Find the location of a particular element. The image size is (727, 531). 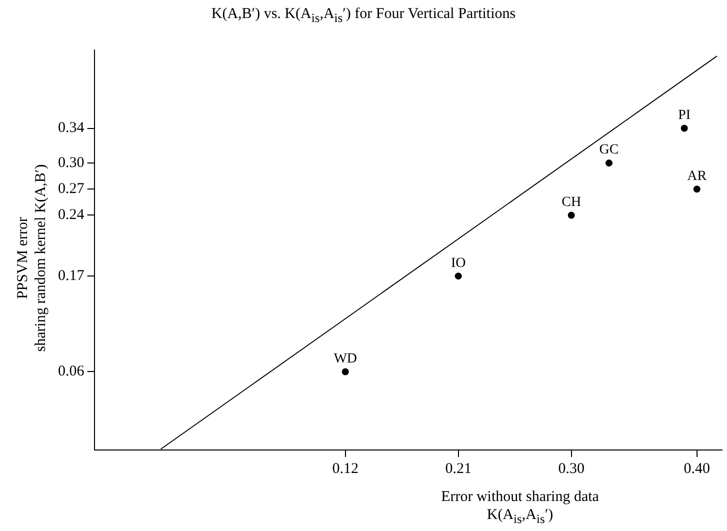

y-tick-label: 0.34 is located at coordinates (71, 128).